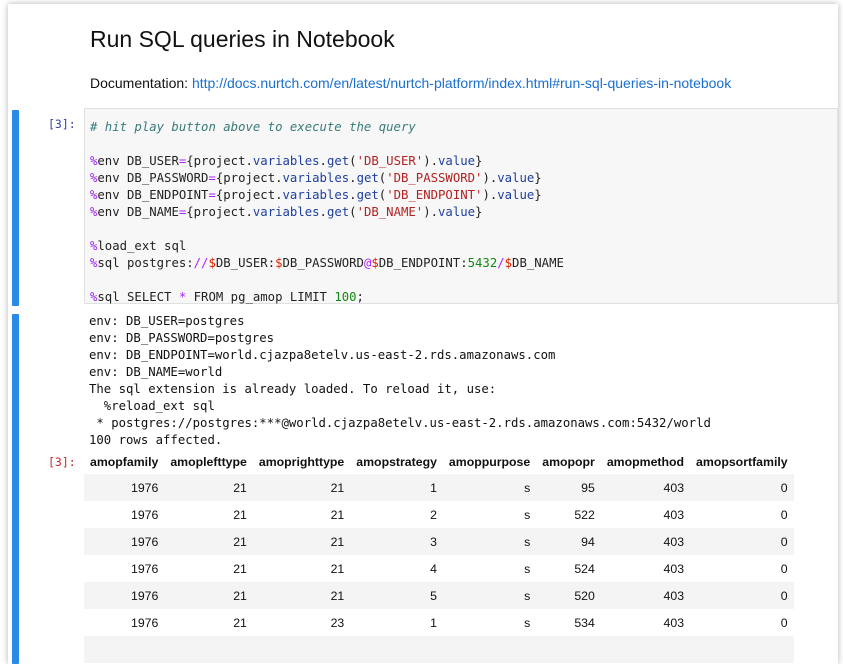 The width and height of the screenshot is (843, 664). Describe the element at coordinates (584, 622) in the screenshot. I see `table-cell: 534` at that location.